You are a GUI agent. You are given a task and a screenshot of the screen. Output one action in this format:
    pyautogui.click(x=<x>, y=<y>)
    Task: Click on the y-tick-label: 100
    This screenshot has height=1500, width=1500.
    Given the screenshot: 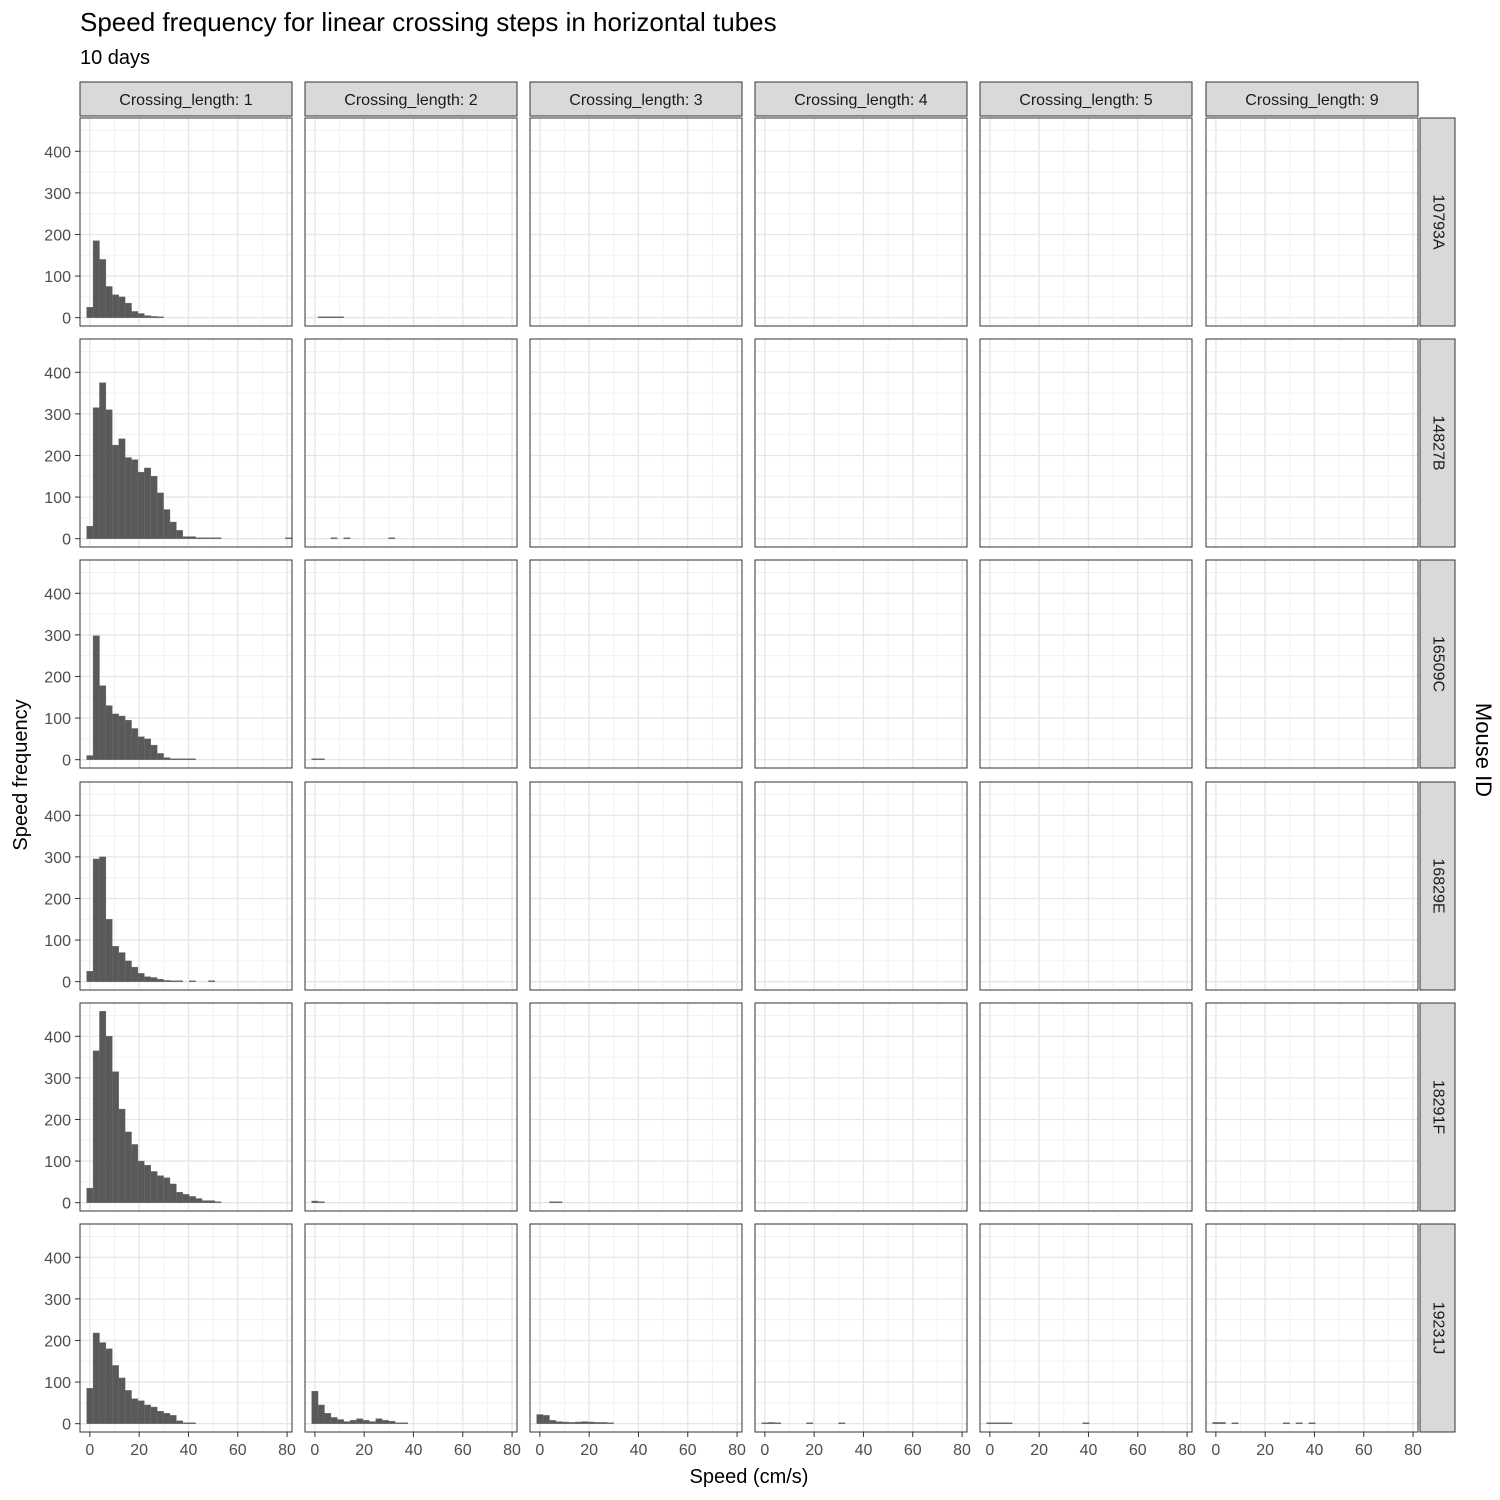 What is the action you would take?
    pyautogui.click(x=57, y=498)
    